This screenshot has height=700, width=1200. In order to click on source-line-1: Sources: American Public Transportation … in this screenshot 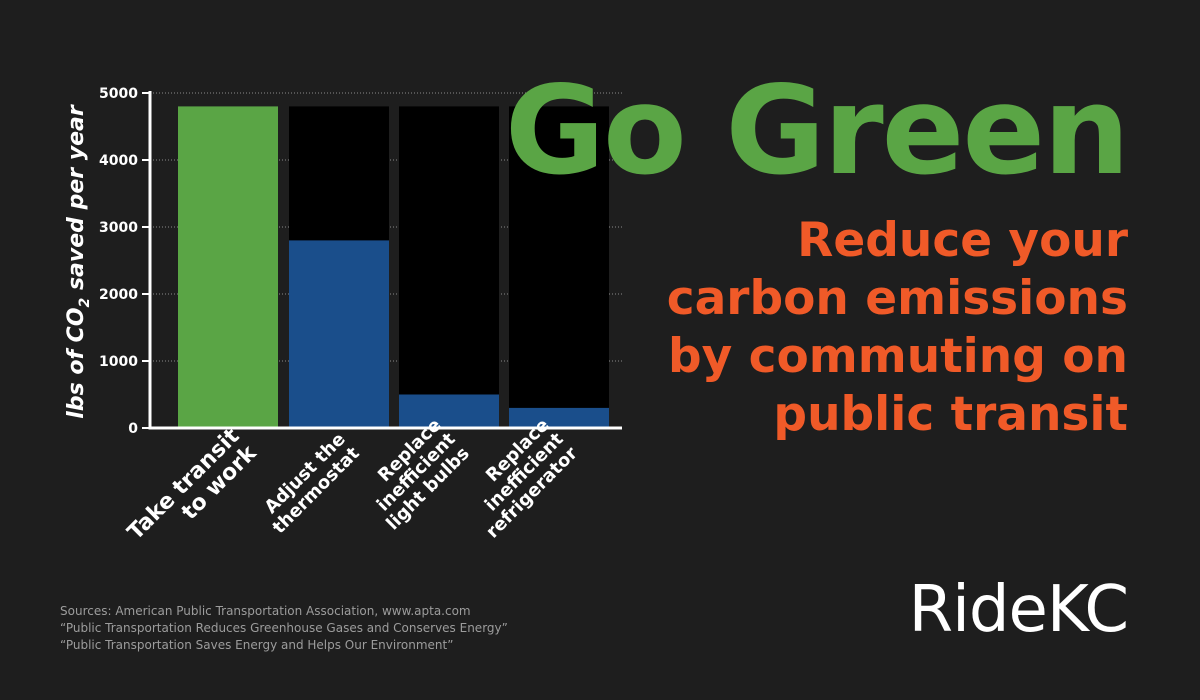, I will do `click(265, 611)`.